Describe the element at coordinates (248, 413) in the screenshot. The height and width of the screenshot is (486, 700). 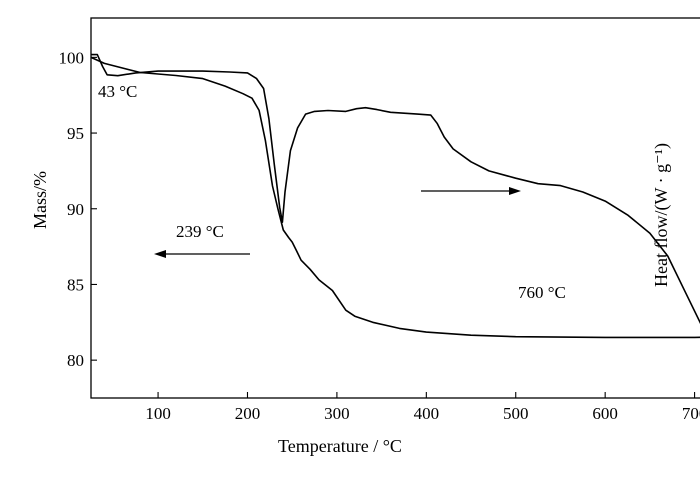
I see `x-tick-label: 200` at that location.